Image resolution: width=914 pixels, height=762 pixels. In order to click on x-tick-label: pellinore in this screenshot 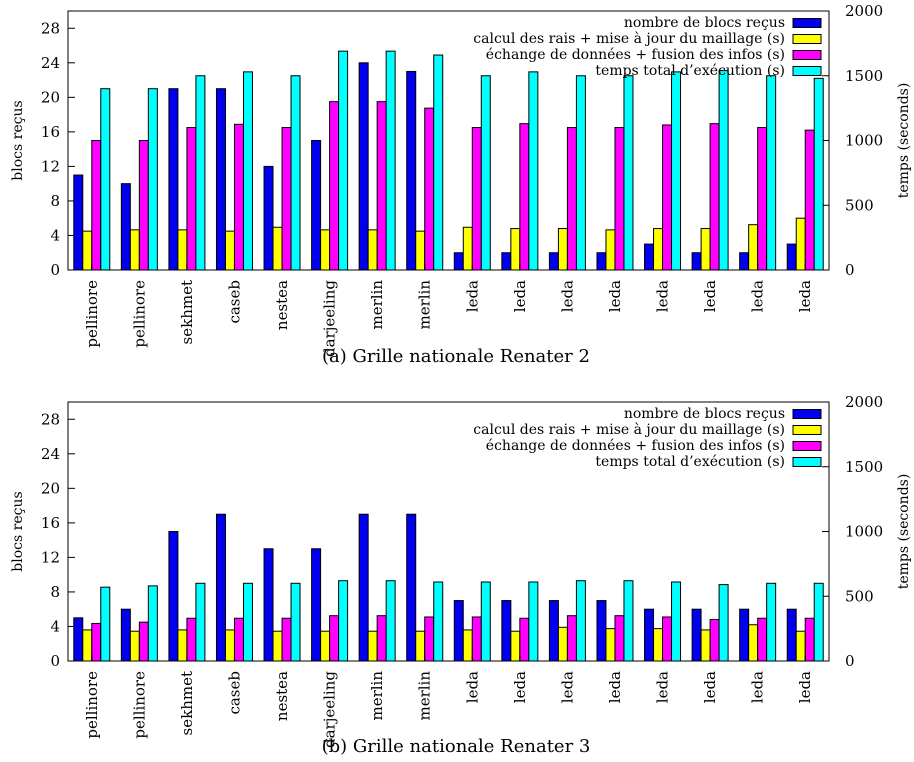, I will do `click(139, 314)`.